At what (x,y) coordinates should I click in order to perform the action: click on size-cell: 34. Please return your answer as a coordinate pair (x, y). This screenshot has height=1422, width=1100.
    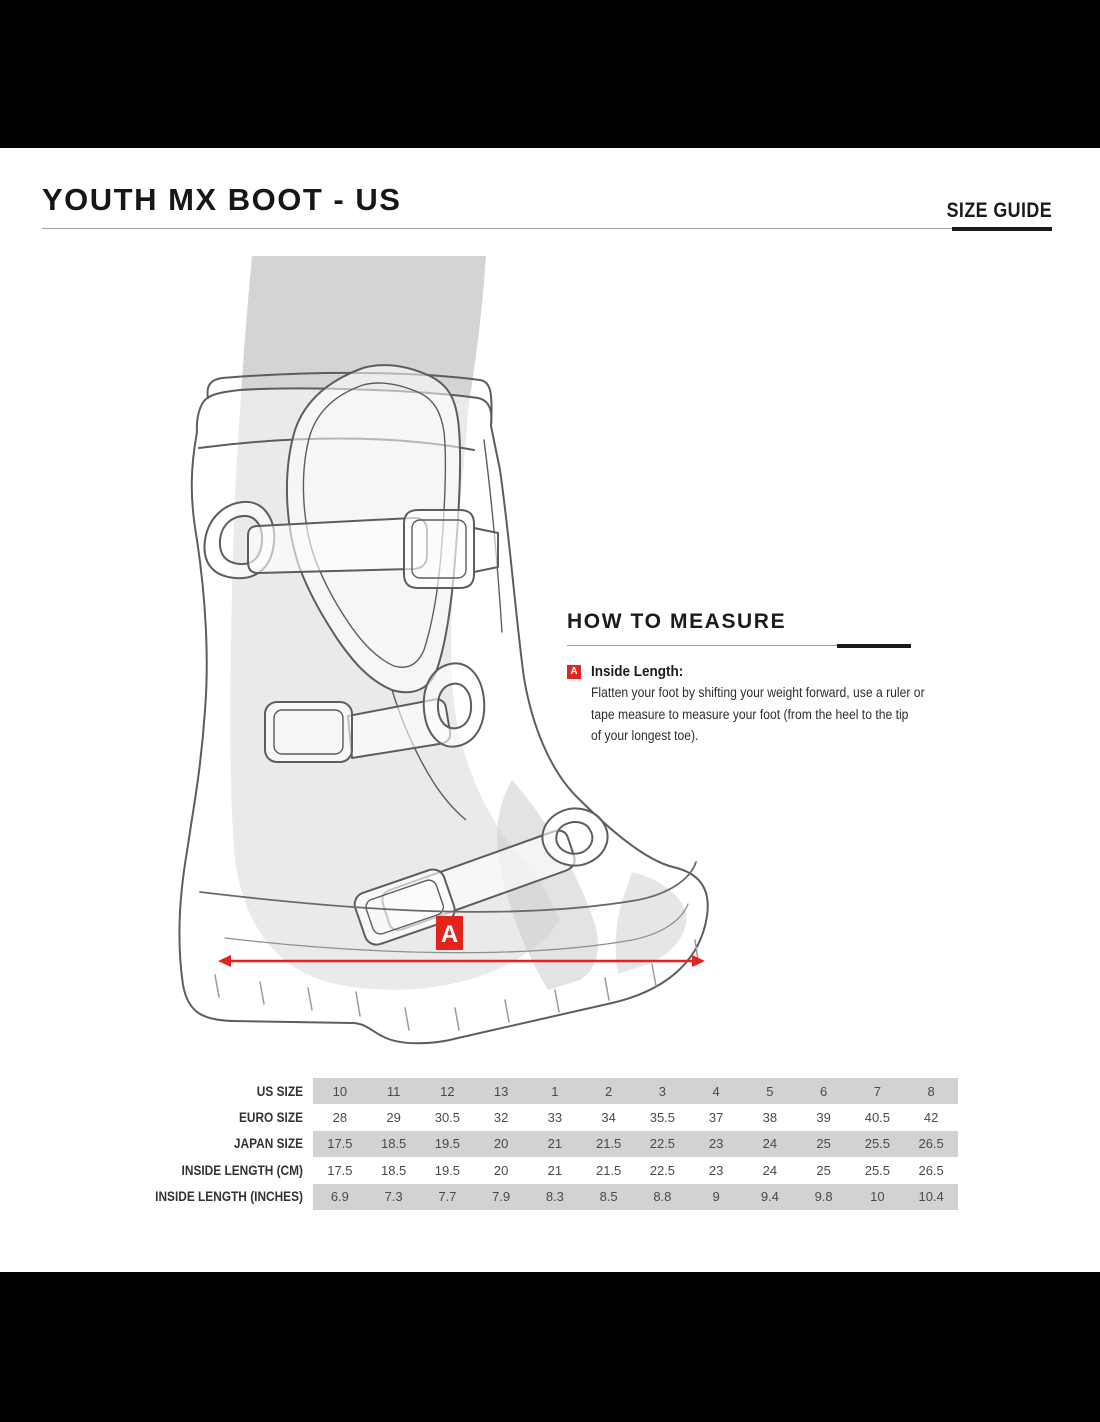
    Looking at the image, I should click on (608, 1118).